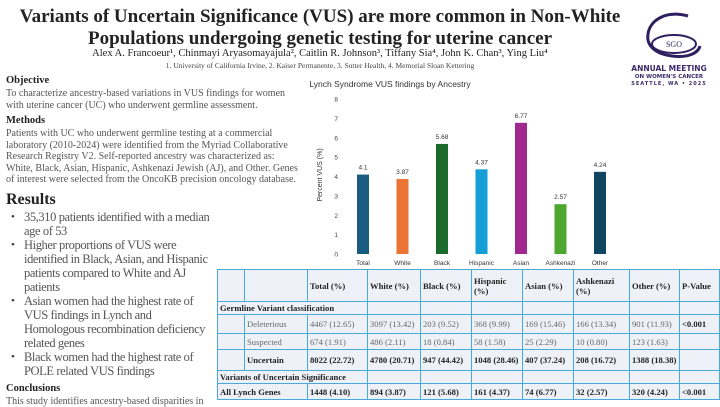 Image resolution: width=720 pixels, height=407 pixels. What do you see at coordinates (394, 360) in the screenshot?
I see `table-cell: 4780 (20.71)` at bounding box center [394, 360].